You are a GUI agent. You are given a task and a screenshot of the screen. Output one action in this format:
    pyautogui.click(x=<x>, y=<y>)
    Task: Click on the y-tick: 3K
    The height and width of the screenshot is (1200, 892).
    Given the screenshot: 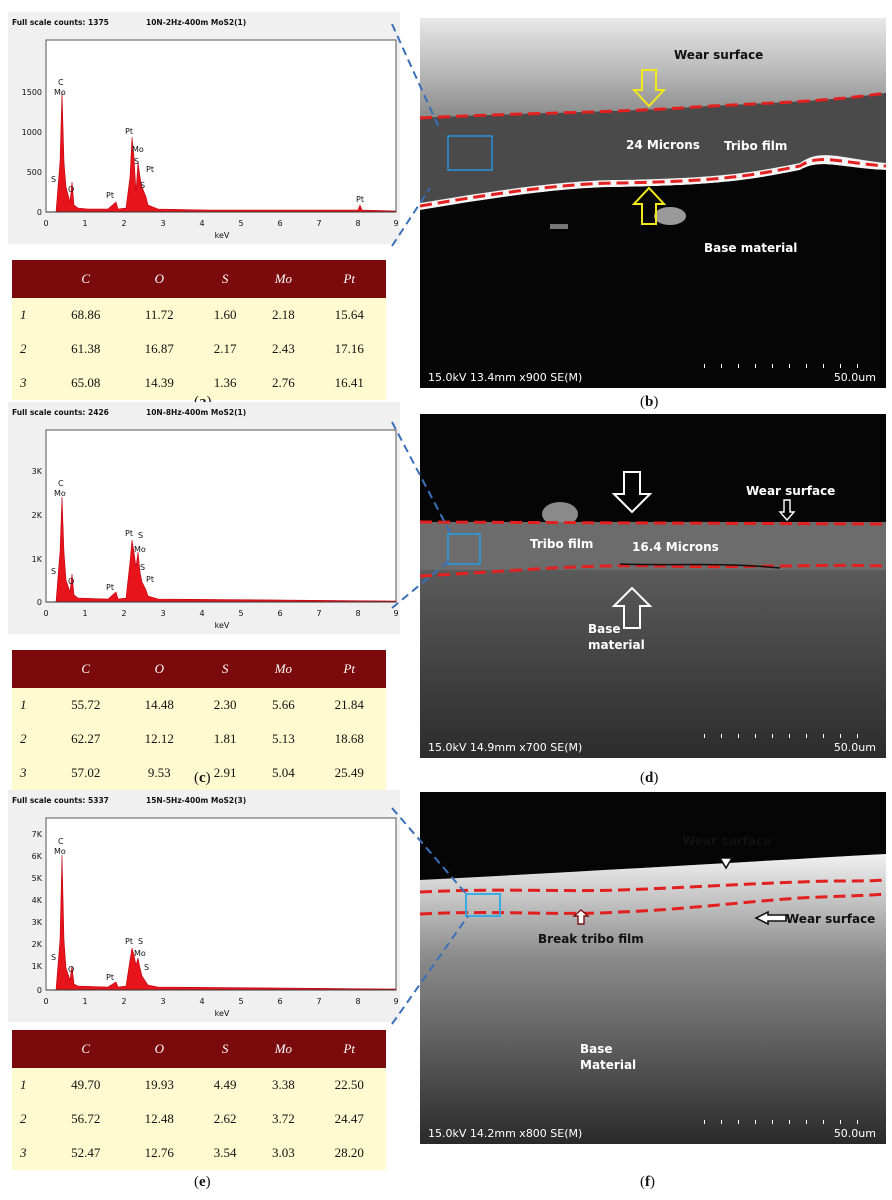 What is the action you would take?
    pyautogui.click(x=37, y=471)
    